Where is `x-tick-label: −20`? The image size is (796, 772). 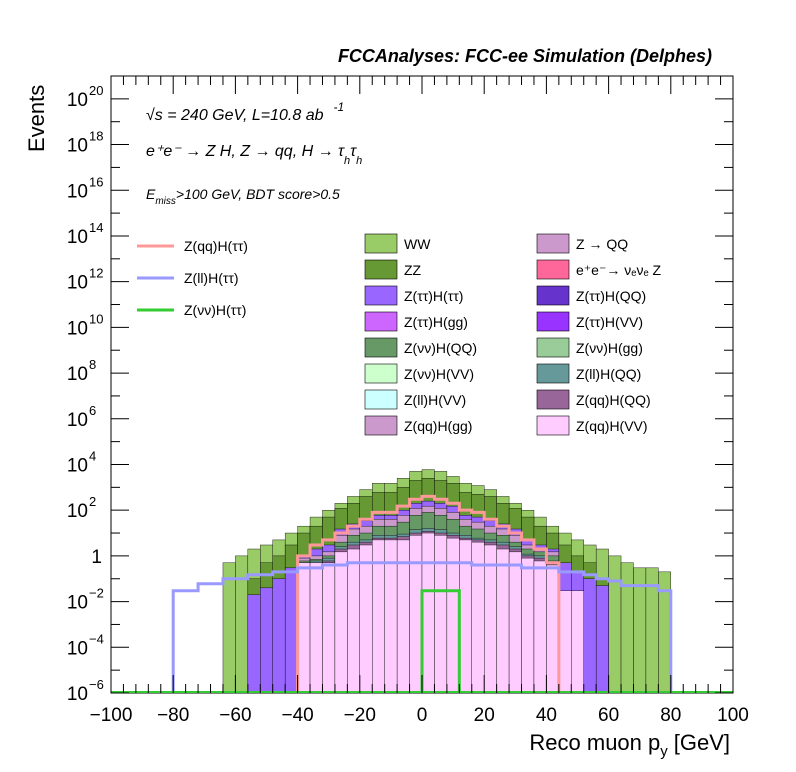 x-tick-label: −20 is located at coordinates (360, 715).